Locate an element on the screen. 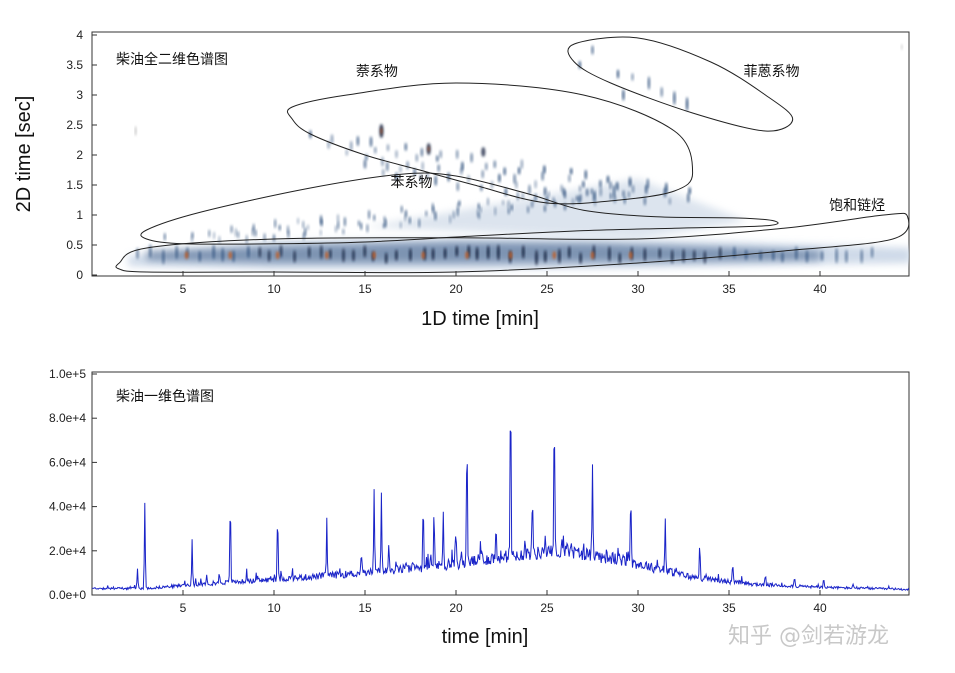 This screenshot has height=673, width=955. gcxgc-y-tick-label: 1.5 is located at coordinates (74, 185).